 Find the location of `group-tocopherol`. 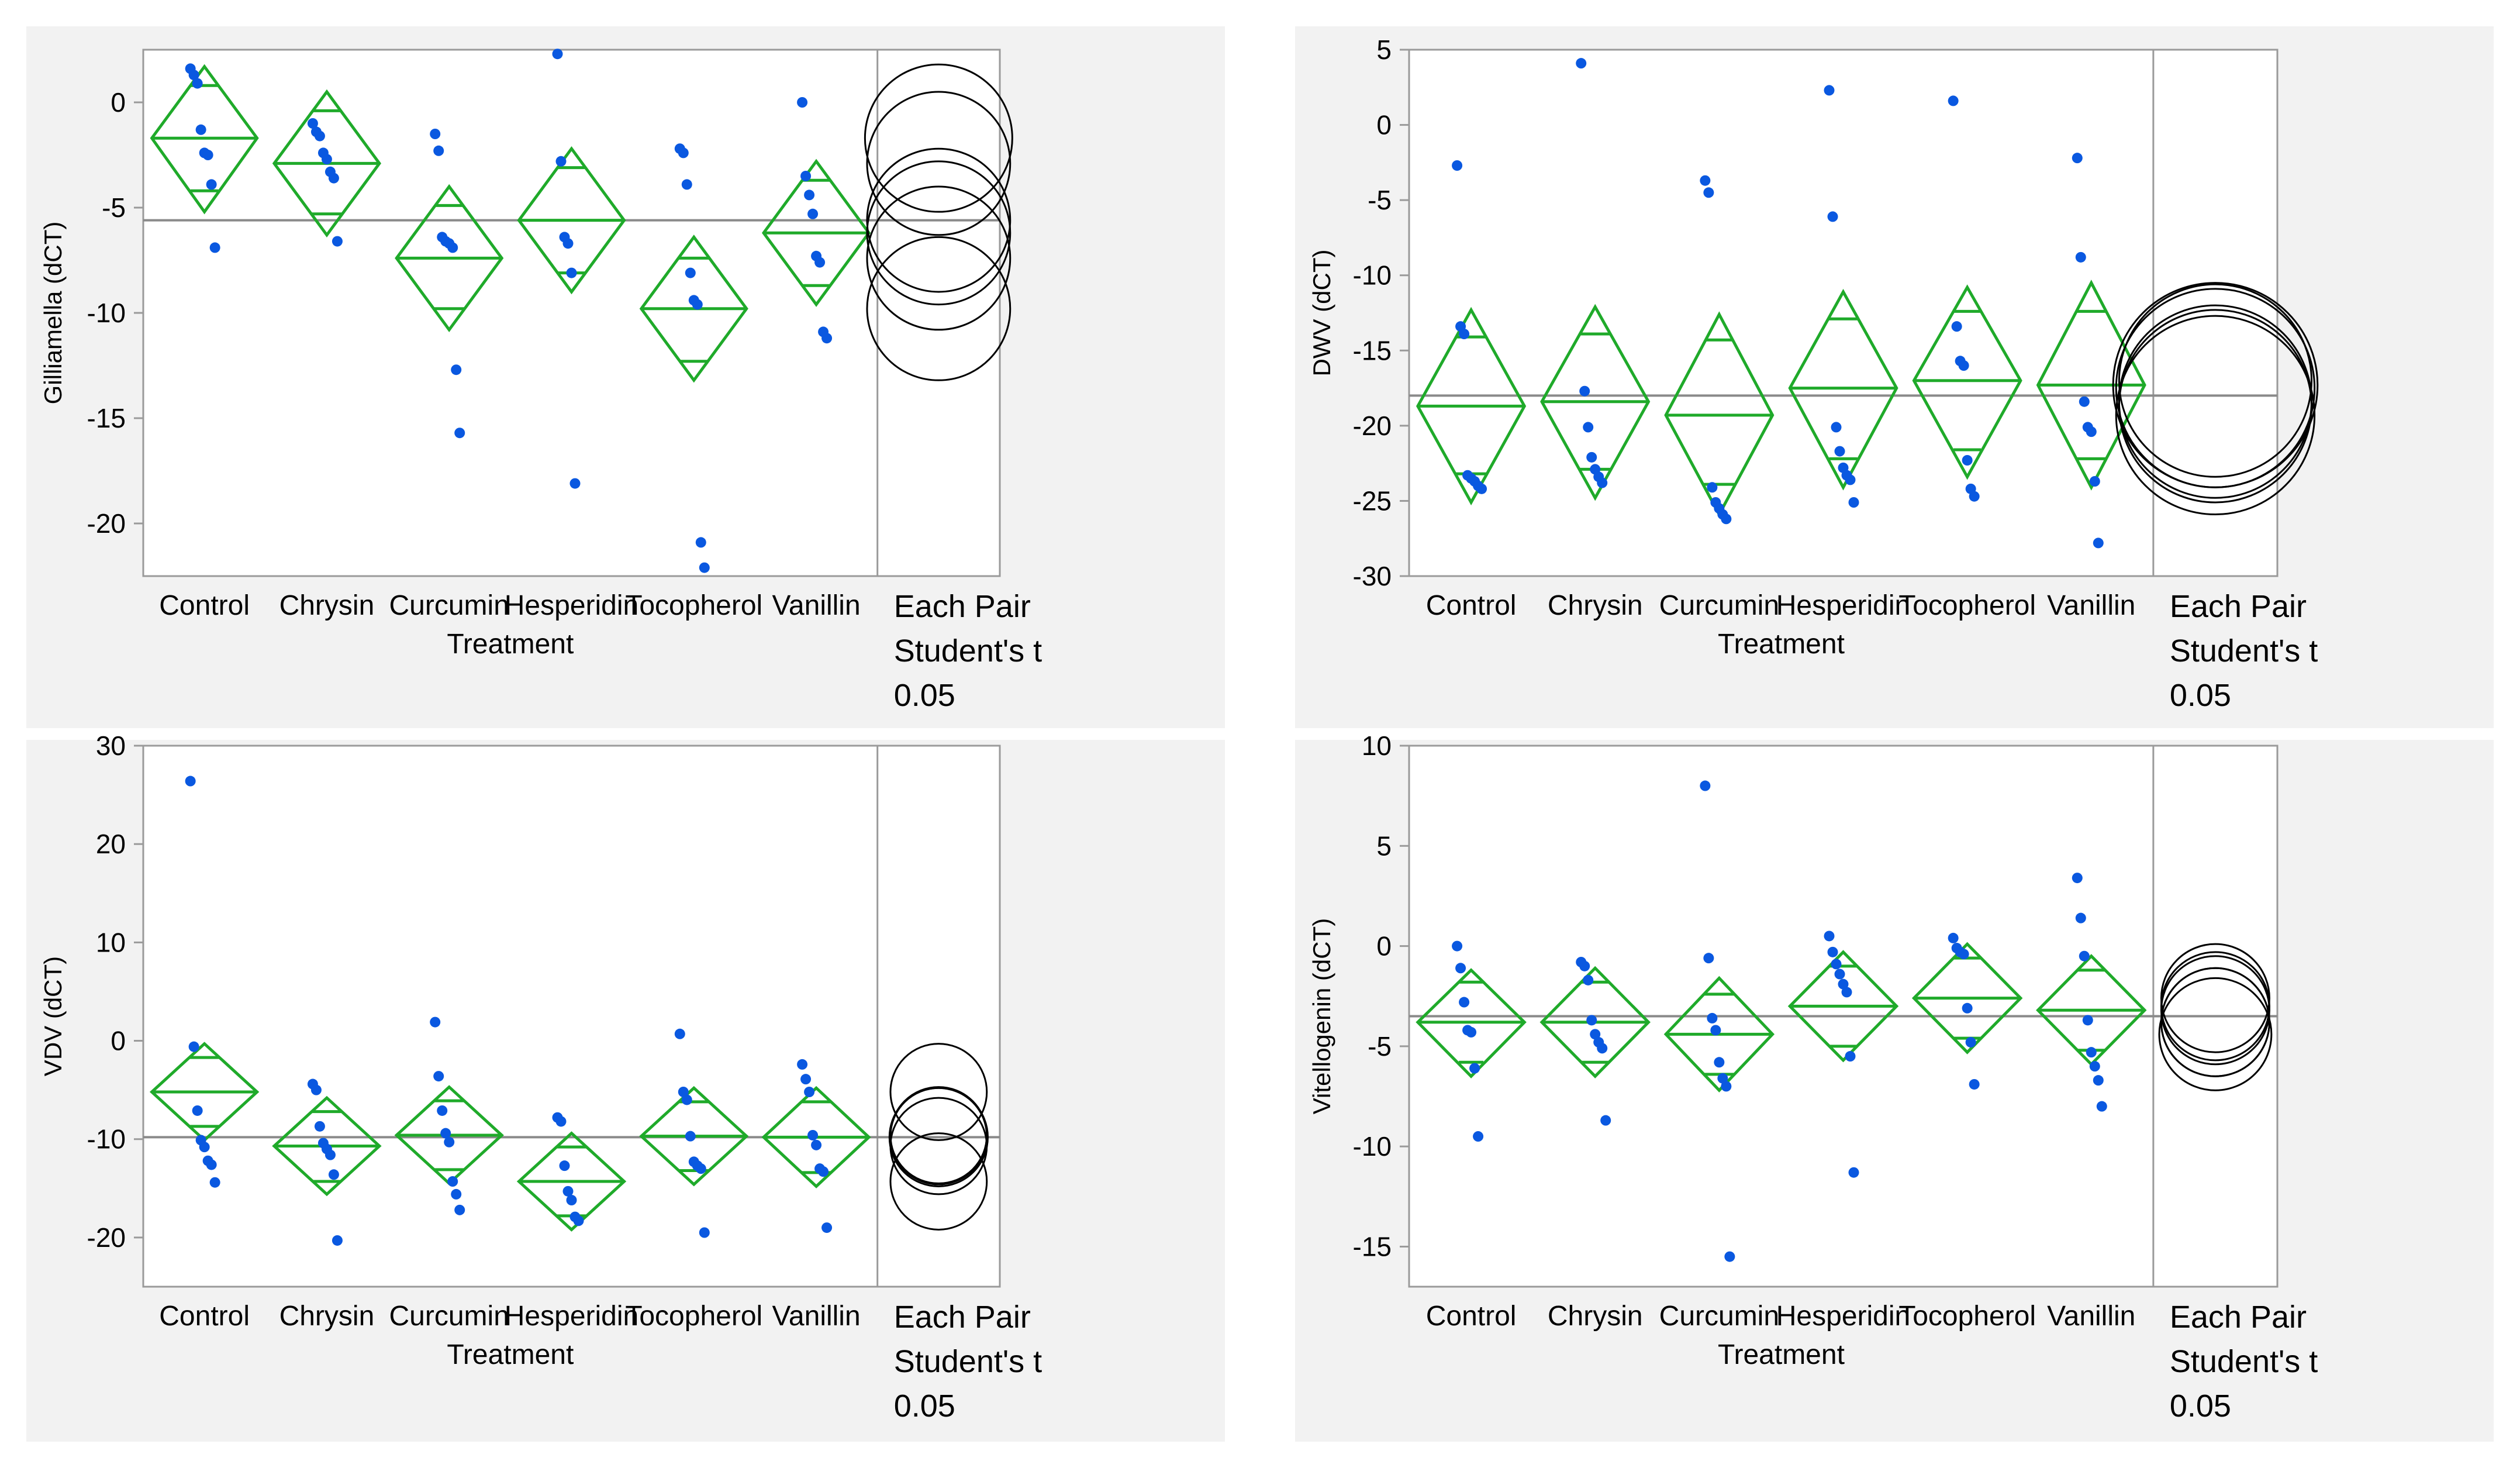

group-tocopherol is located at coordinates (1967, 299).